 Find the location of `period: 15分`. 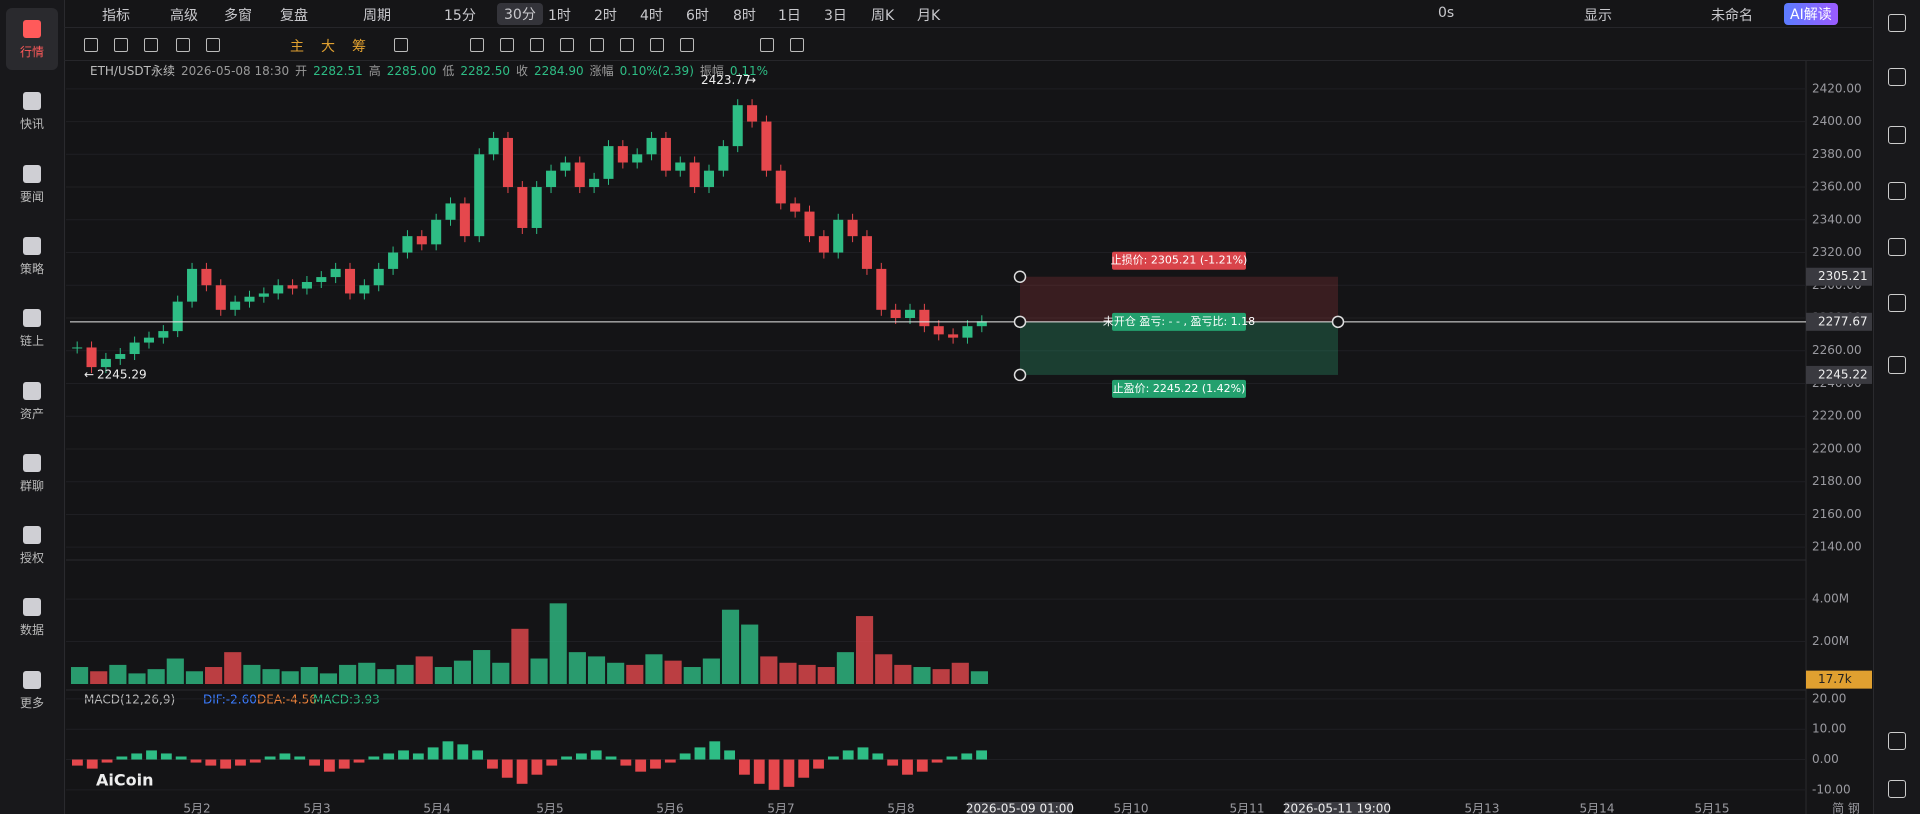

period: 15分 is located at coordinates (460, 16).